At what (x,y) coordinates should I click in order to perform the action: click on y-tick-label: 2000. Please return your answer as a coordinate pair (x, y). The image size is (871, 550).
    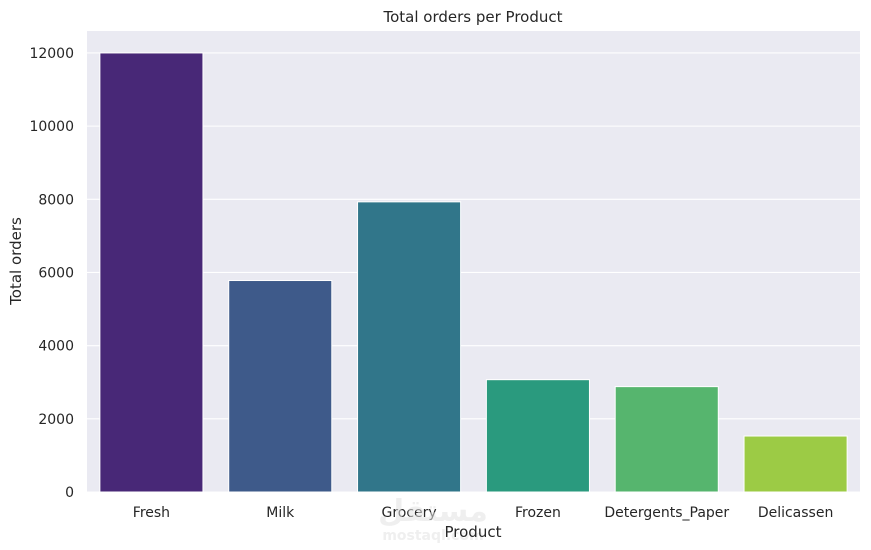
    Looking at the image, I should click on (56, 420).